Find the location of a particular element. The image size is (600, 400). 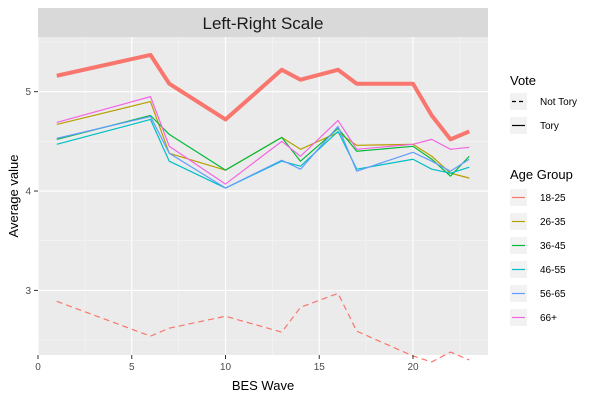

y-tick-label: 4 is located at coordinates (28, 192).